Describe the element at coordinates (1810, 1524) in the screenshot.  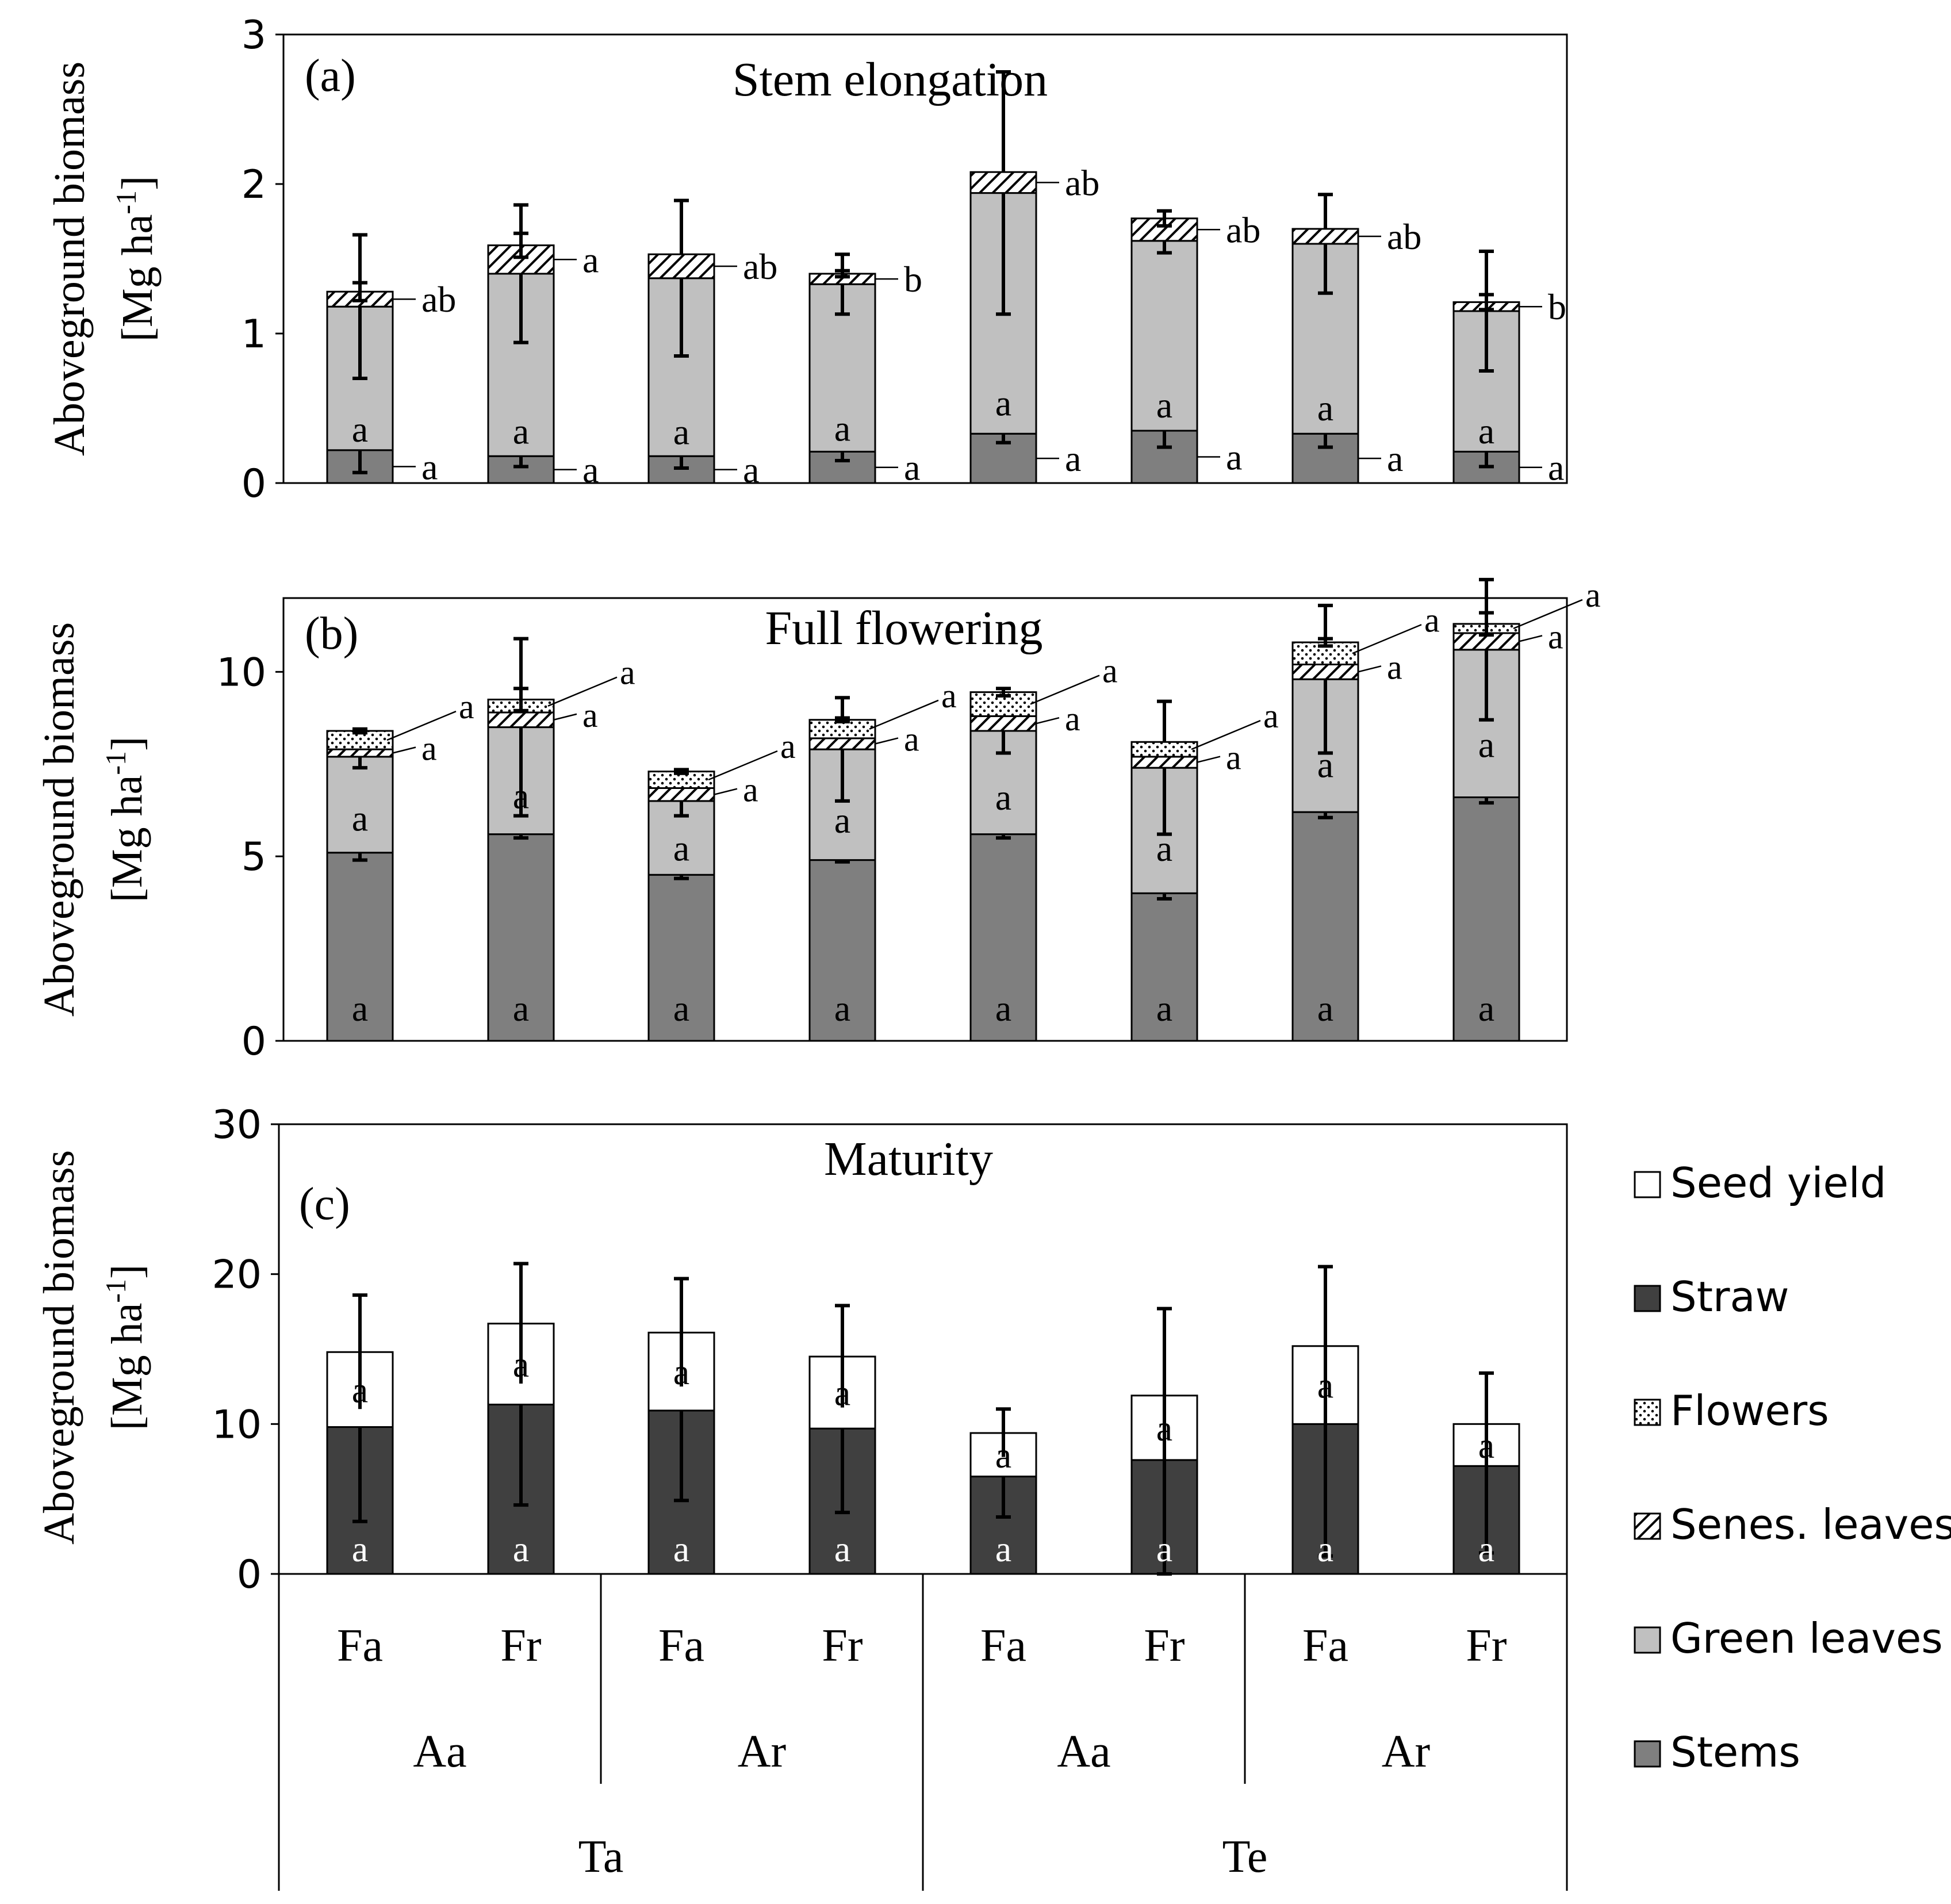
I see `legend-label-senes_leaves: Senes. leaves` at that location.